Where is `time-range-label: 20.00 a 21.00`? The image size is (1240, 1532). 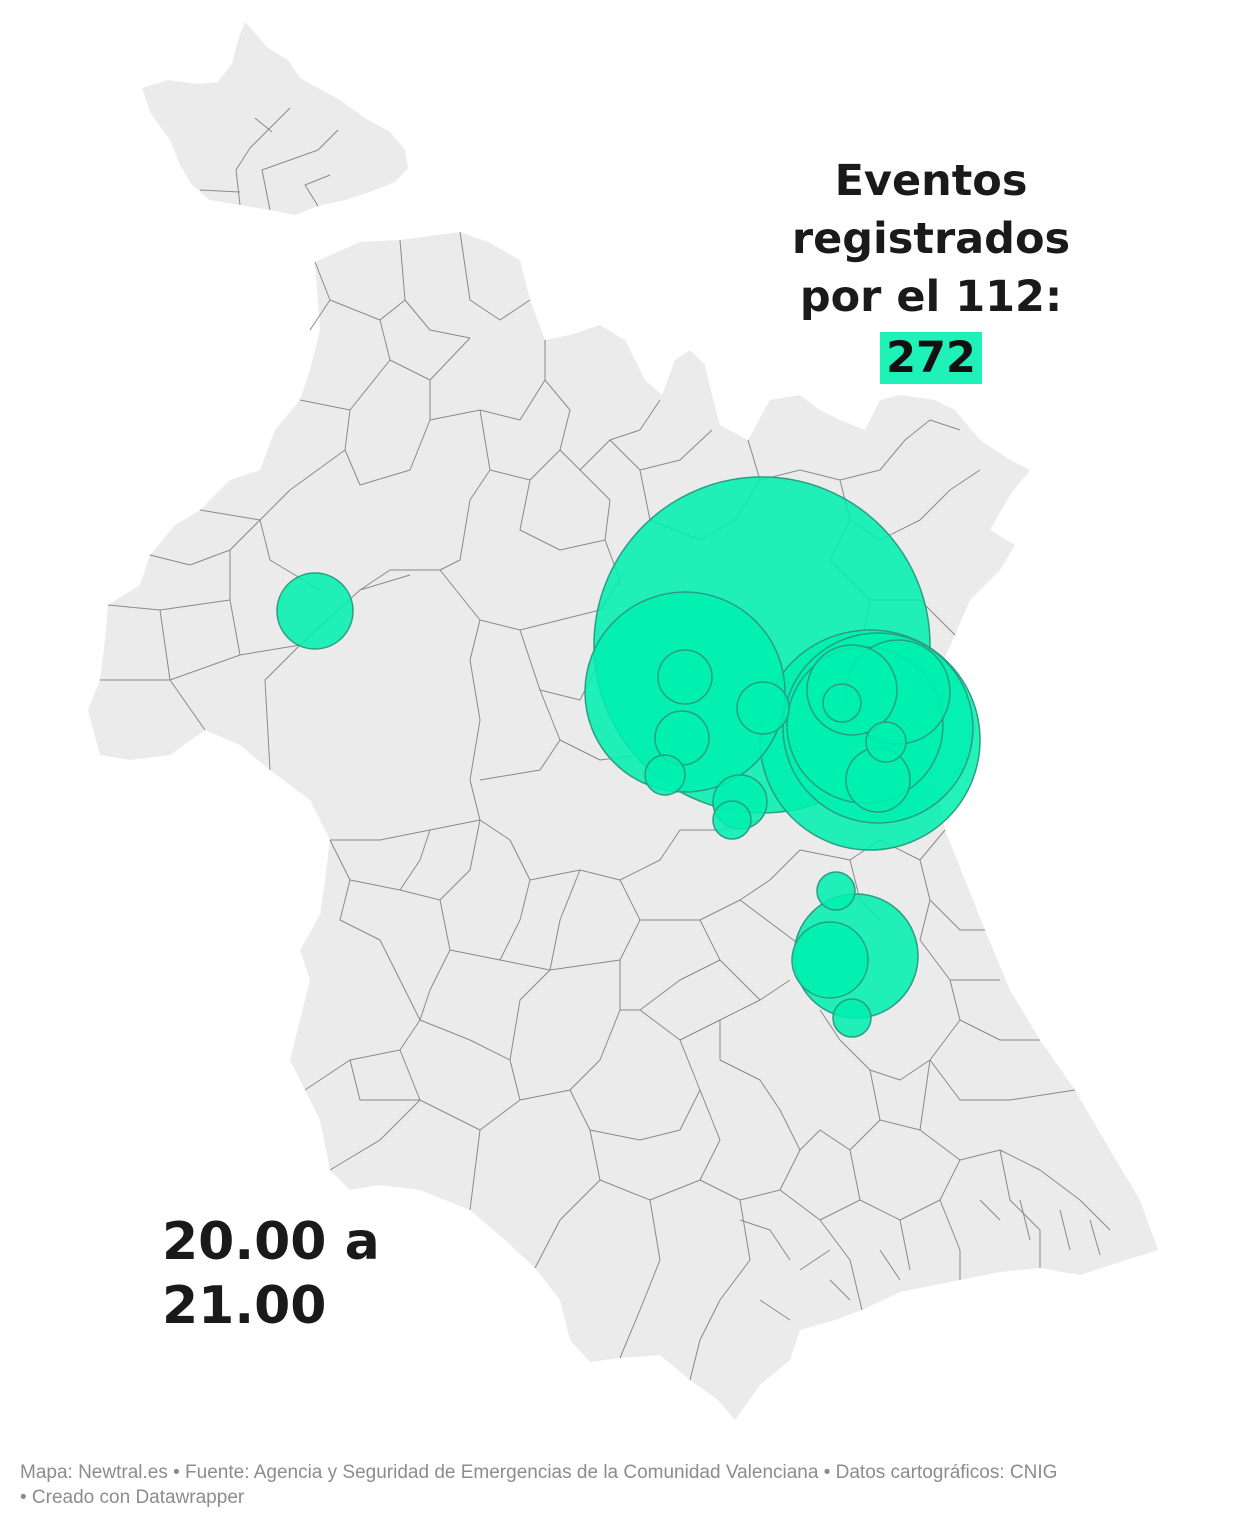
time-range-label: 20.00 a 21.00 is located at coordinates (271, 1274).